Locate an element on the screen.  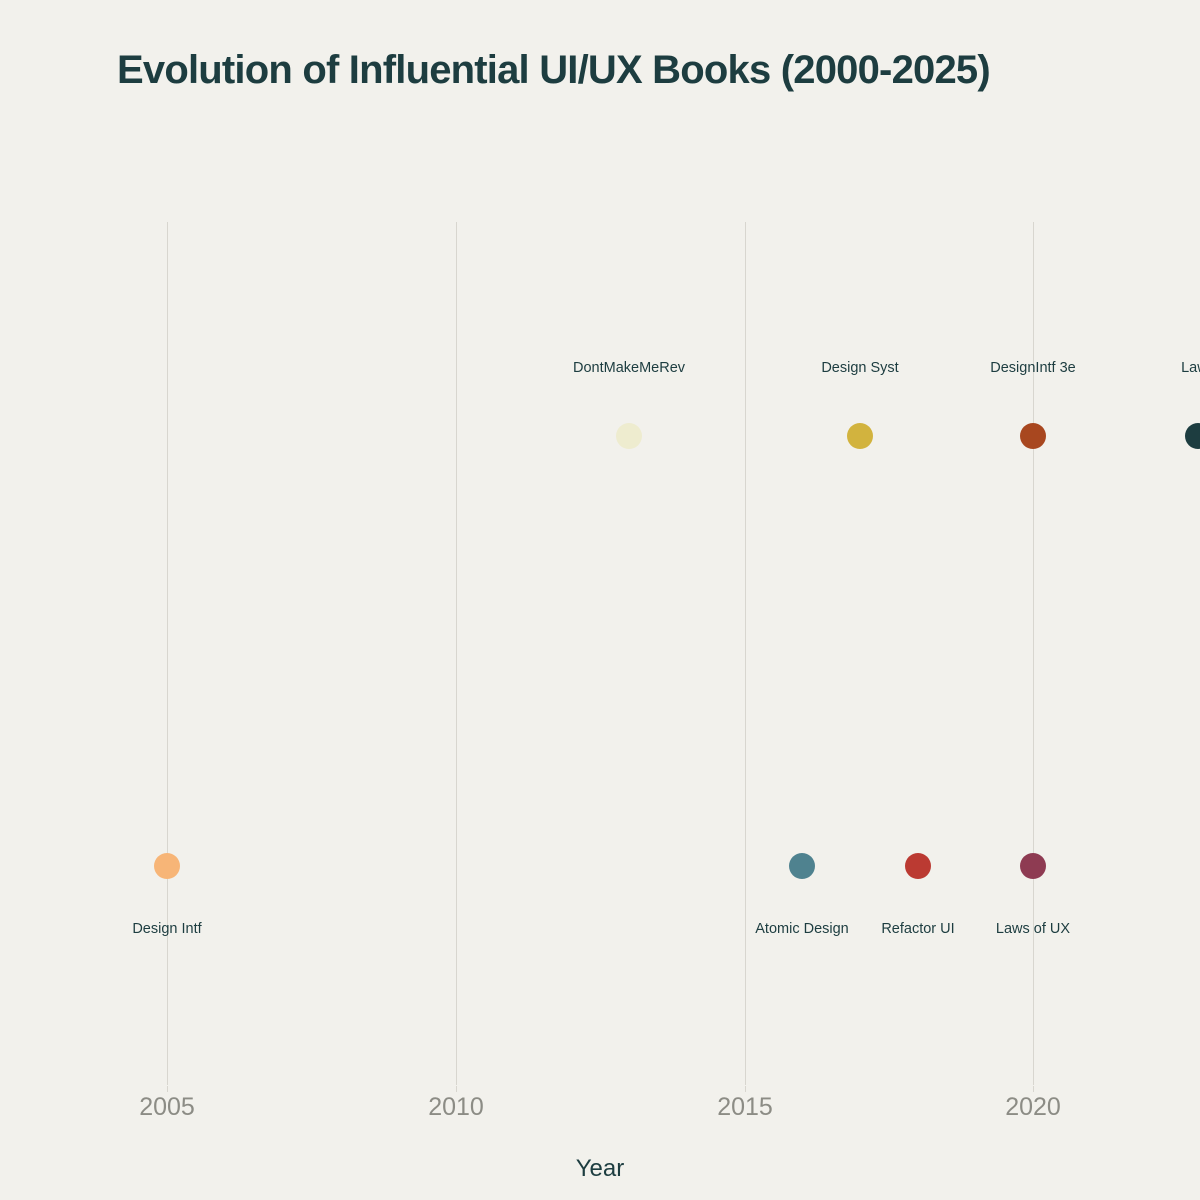
gridline-2010 is located at coordinates (456, 653).